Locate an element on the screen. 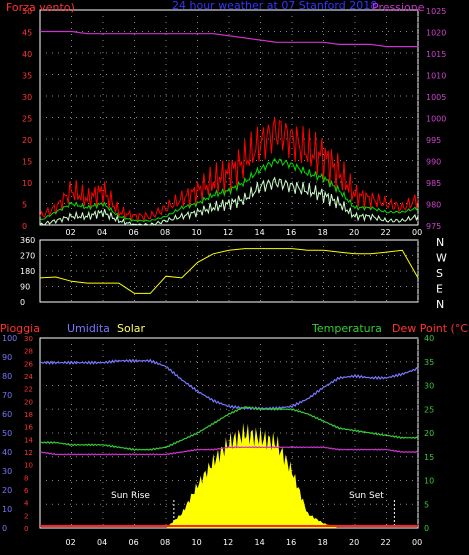 The width and height of the screenshot is (469, 555). rain-tick-label: 20 is located at coordinates (28, 402).